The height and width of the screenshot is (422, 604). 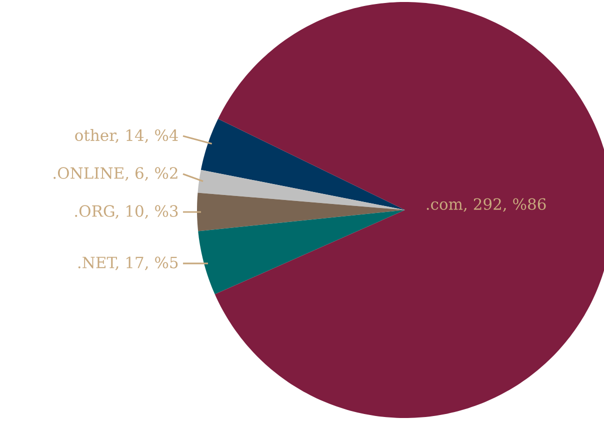 I want to click on slice-label: .com, 292, %86, so click(x=486, y=205).